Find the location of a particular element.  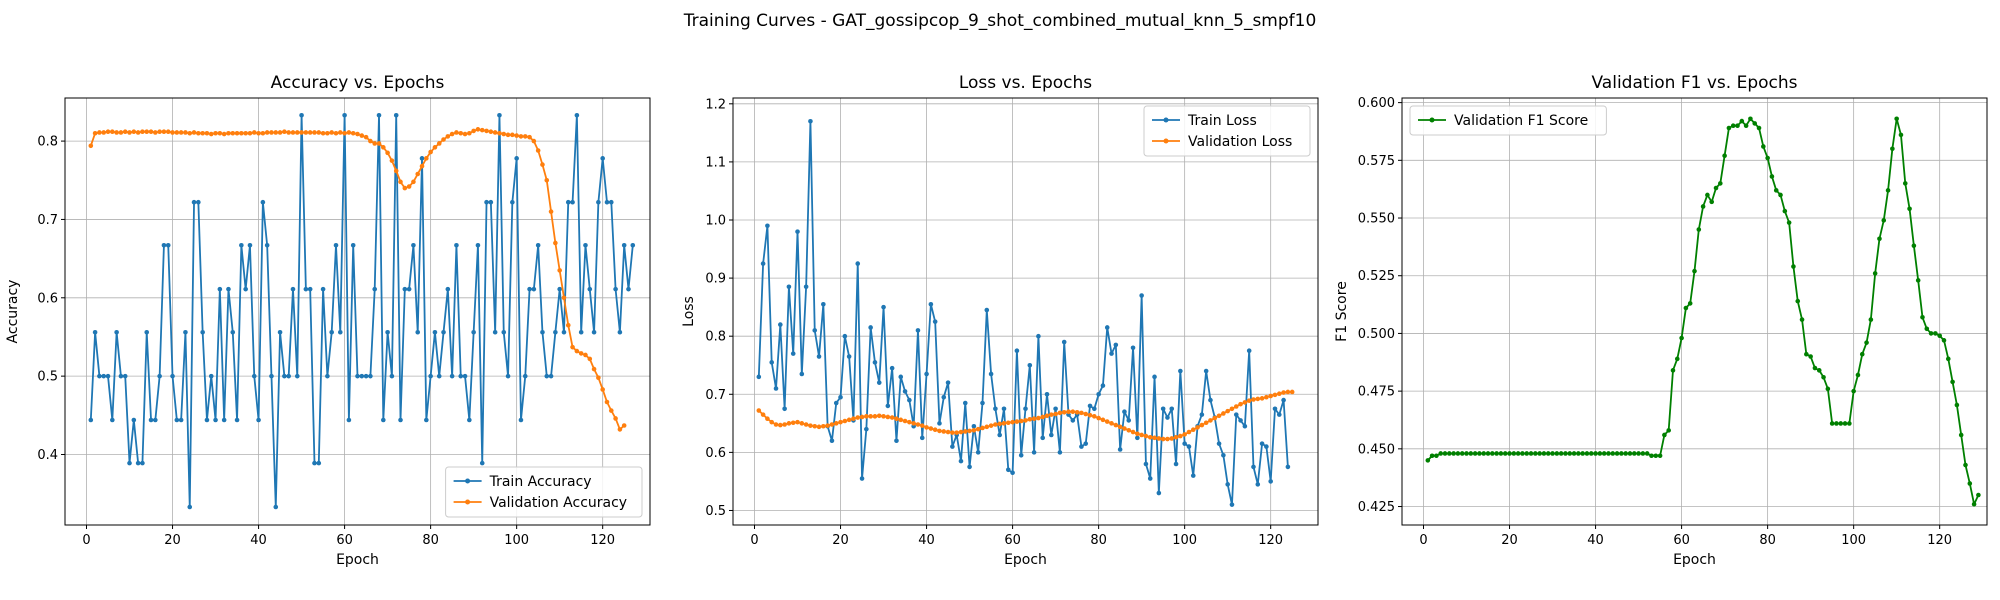

y-tick-label: 1.0 is located at coordinates (715, 221).